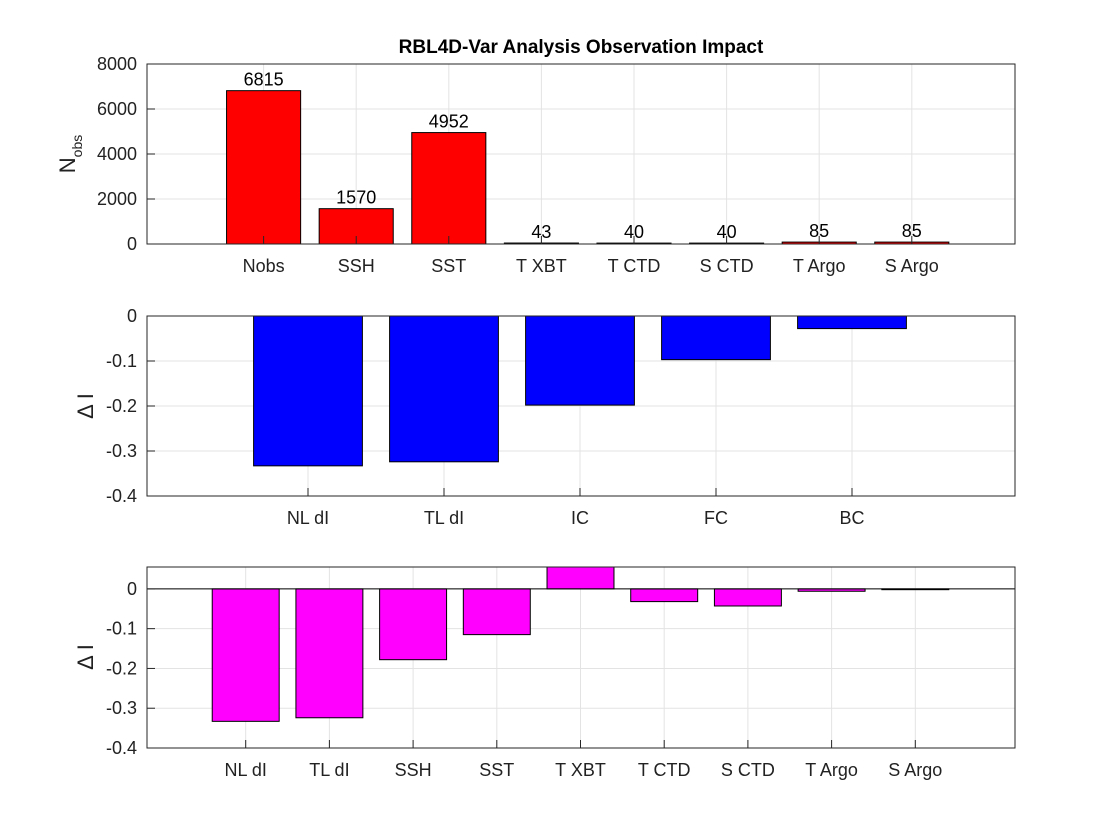  I want to click on data-label: 6815, so click(264, 80).